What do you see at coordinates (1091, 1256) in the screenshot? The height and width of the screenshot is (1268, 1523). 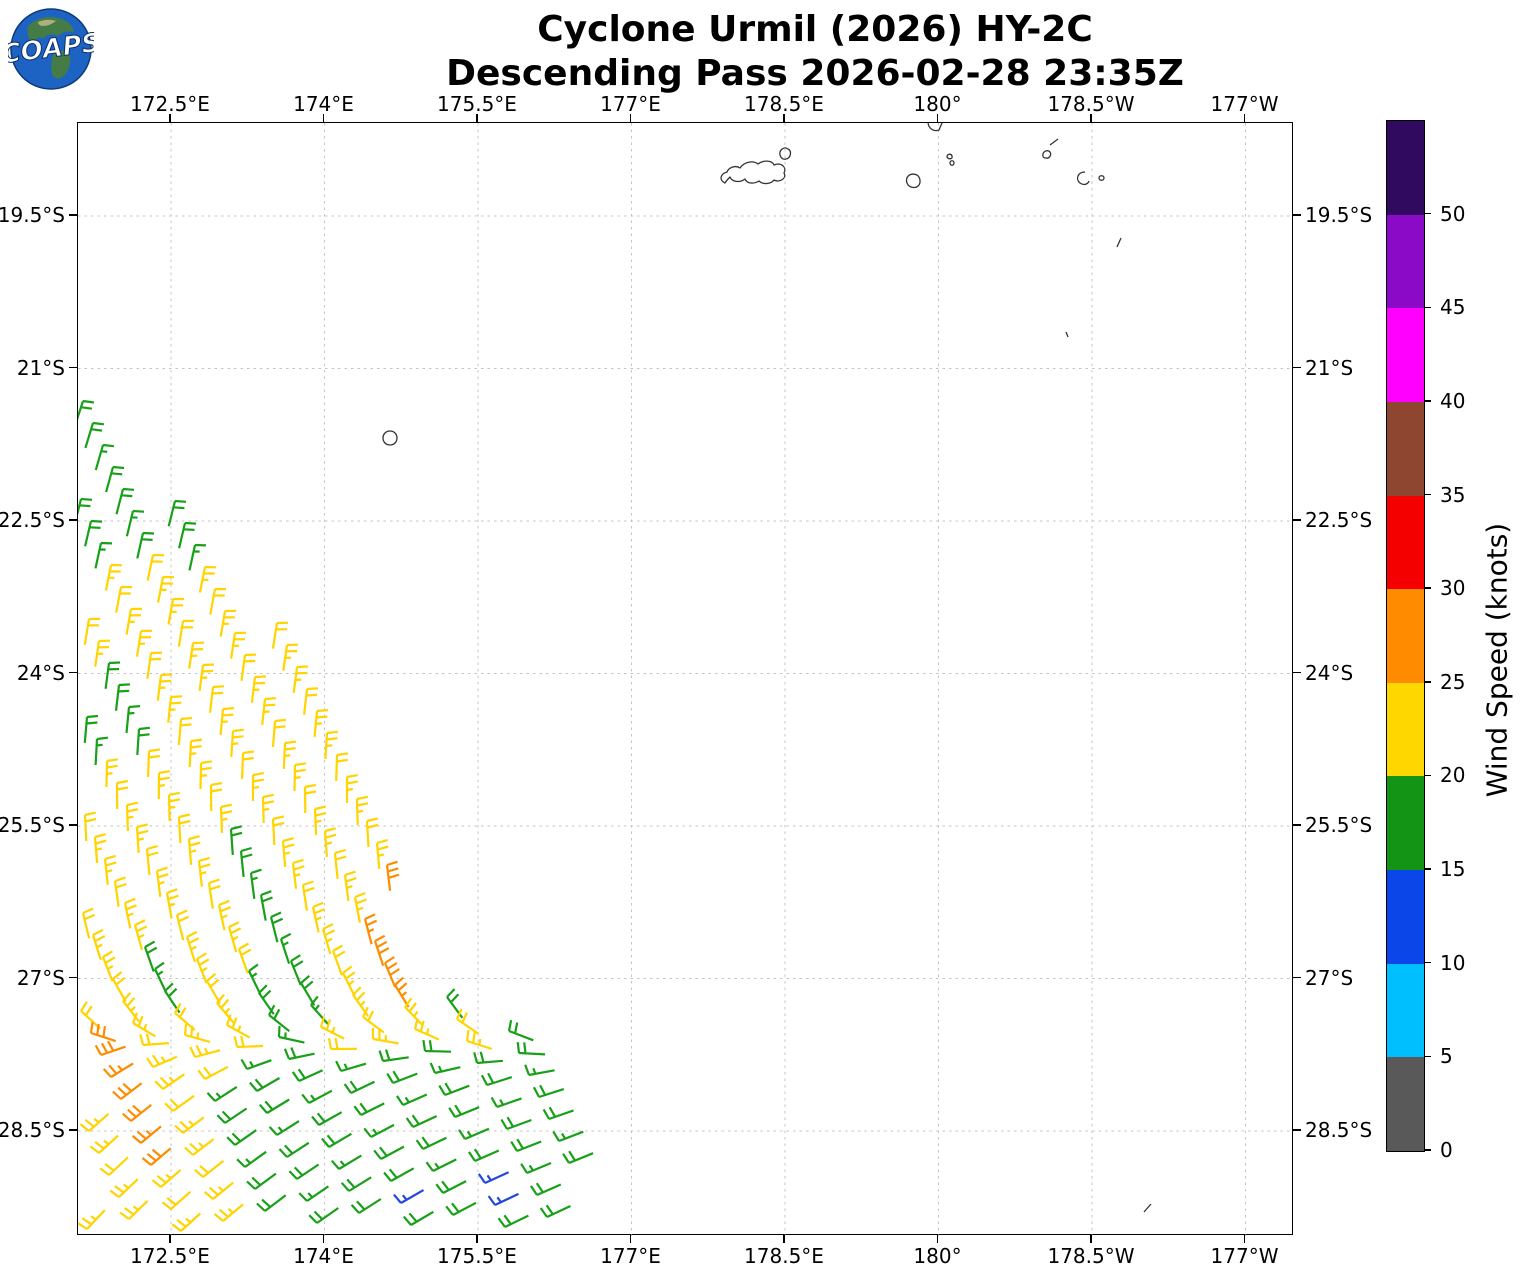 I see `x-tick-label-bottom: 178.5°W` at bounding box center [1091, 1256].